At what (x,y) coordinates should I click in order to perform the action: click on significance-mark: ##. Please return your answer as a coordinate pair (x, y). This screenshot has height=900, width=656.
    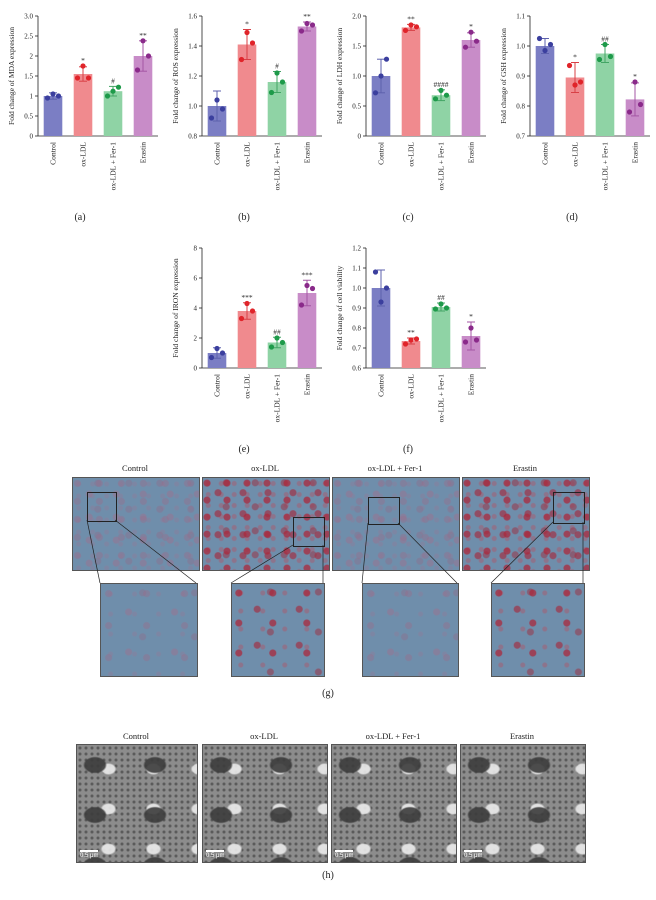
    Looking at the image, I should click on (441, 297).